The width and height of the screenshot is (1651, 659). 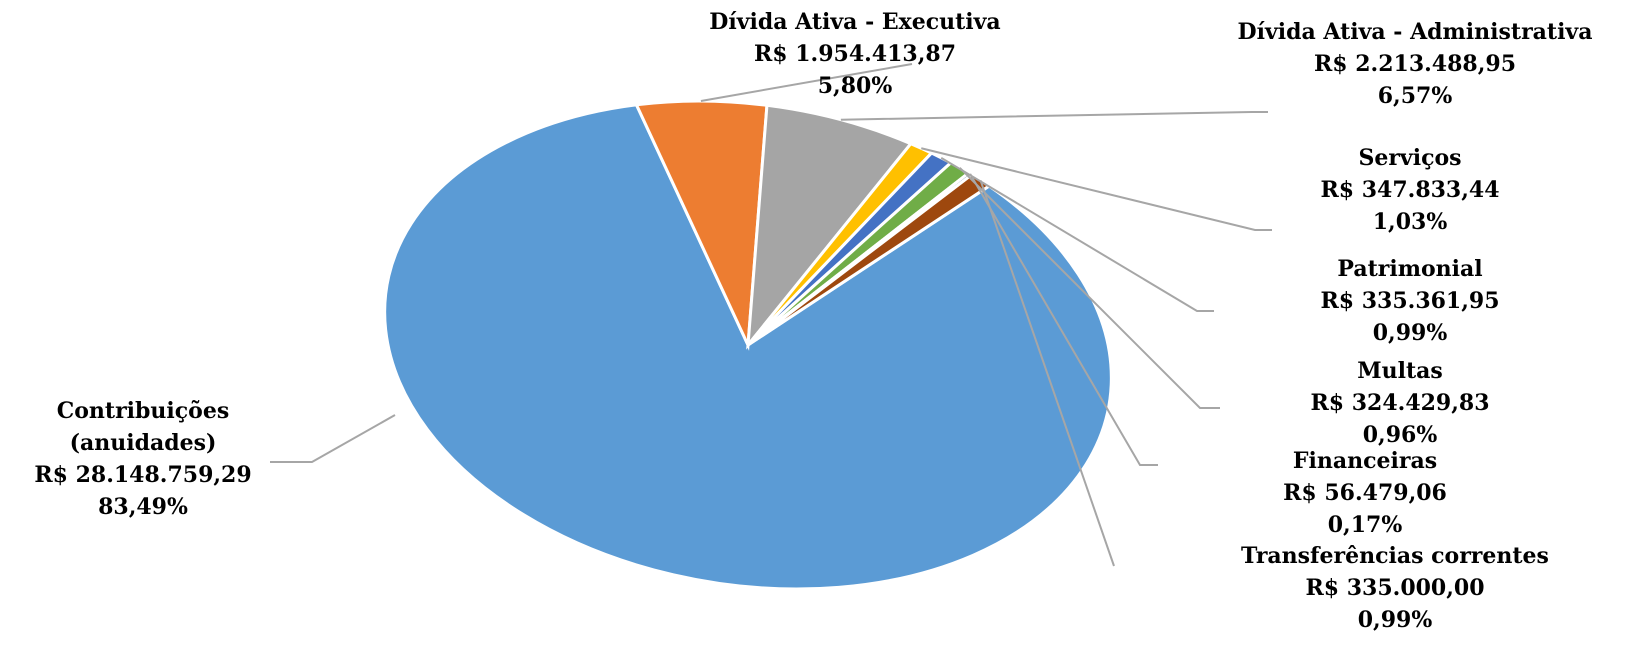 I want to click on label-patrimonial: Patrimonial R$ 335.361,95 0,99%, so click(x=1410, y=301).